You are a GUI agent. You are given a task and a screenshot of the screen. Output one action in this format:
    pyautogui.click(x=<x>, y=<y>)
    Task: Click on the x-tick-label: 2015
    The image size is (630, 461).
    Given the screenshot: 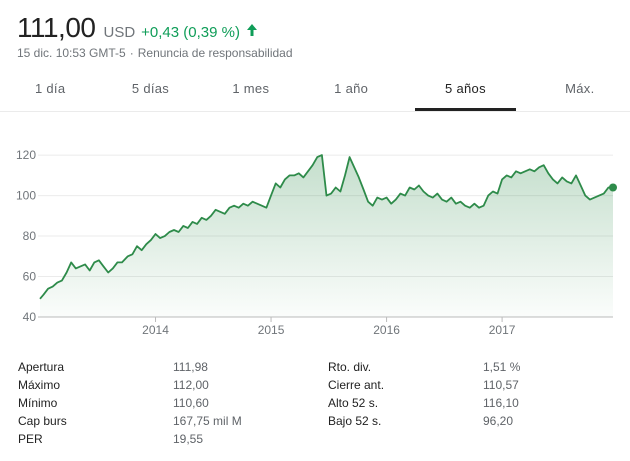 What is the action you would take?
    pyautogui.click(x=271, y=330)
    